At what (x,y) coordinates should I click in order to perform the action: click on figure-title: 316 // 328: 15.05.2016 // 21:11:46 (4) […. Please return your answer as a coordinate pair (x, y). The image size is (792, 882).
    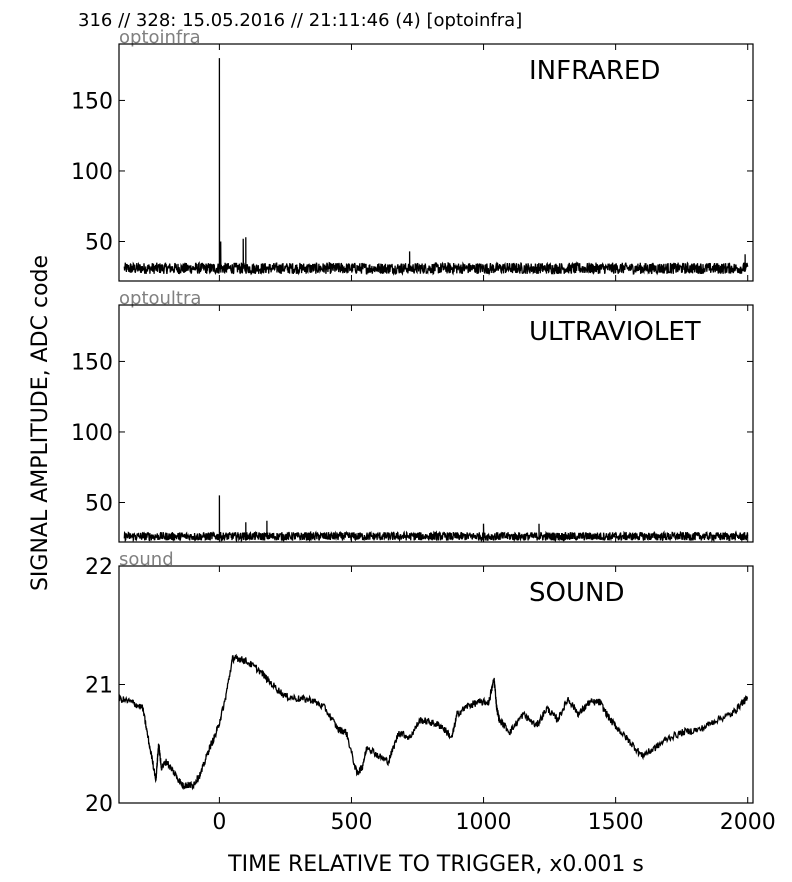
    Looking at the image, I should click on (300, 20).